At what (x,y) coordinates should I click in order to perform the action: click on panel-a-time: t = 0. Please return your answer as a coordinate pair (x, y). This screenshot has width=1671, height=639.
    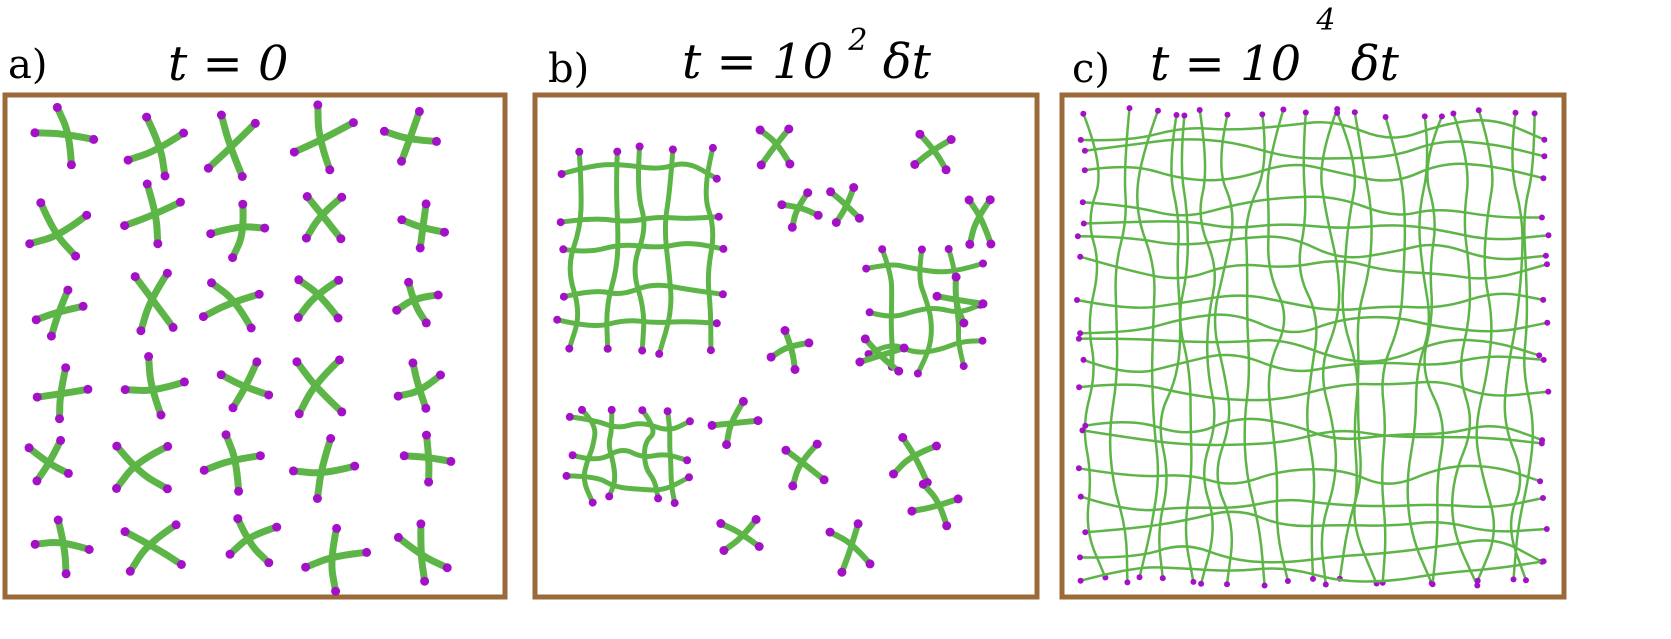
    Looking at the image, I should click on (228, 64).